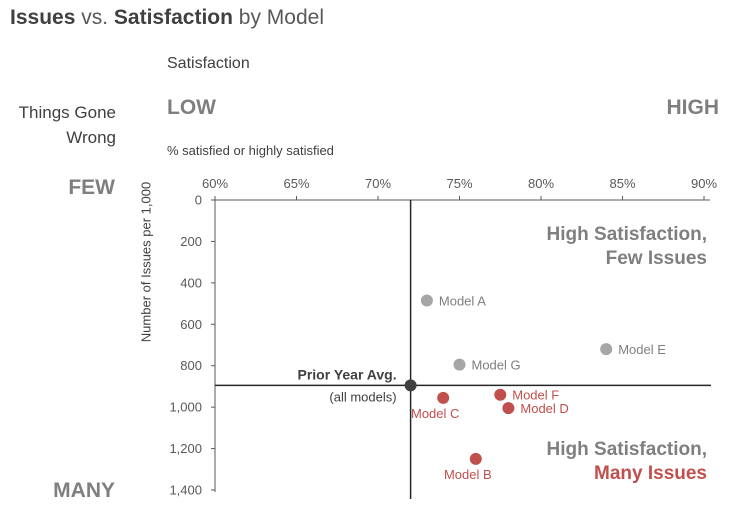 This screenshot has height=505, width=756. Describe the element at coordinates (185, 407) in the screenshot. I see `y-tick-label: 1,000` at that location.